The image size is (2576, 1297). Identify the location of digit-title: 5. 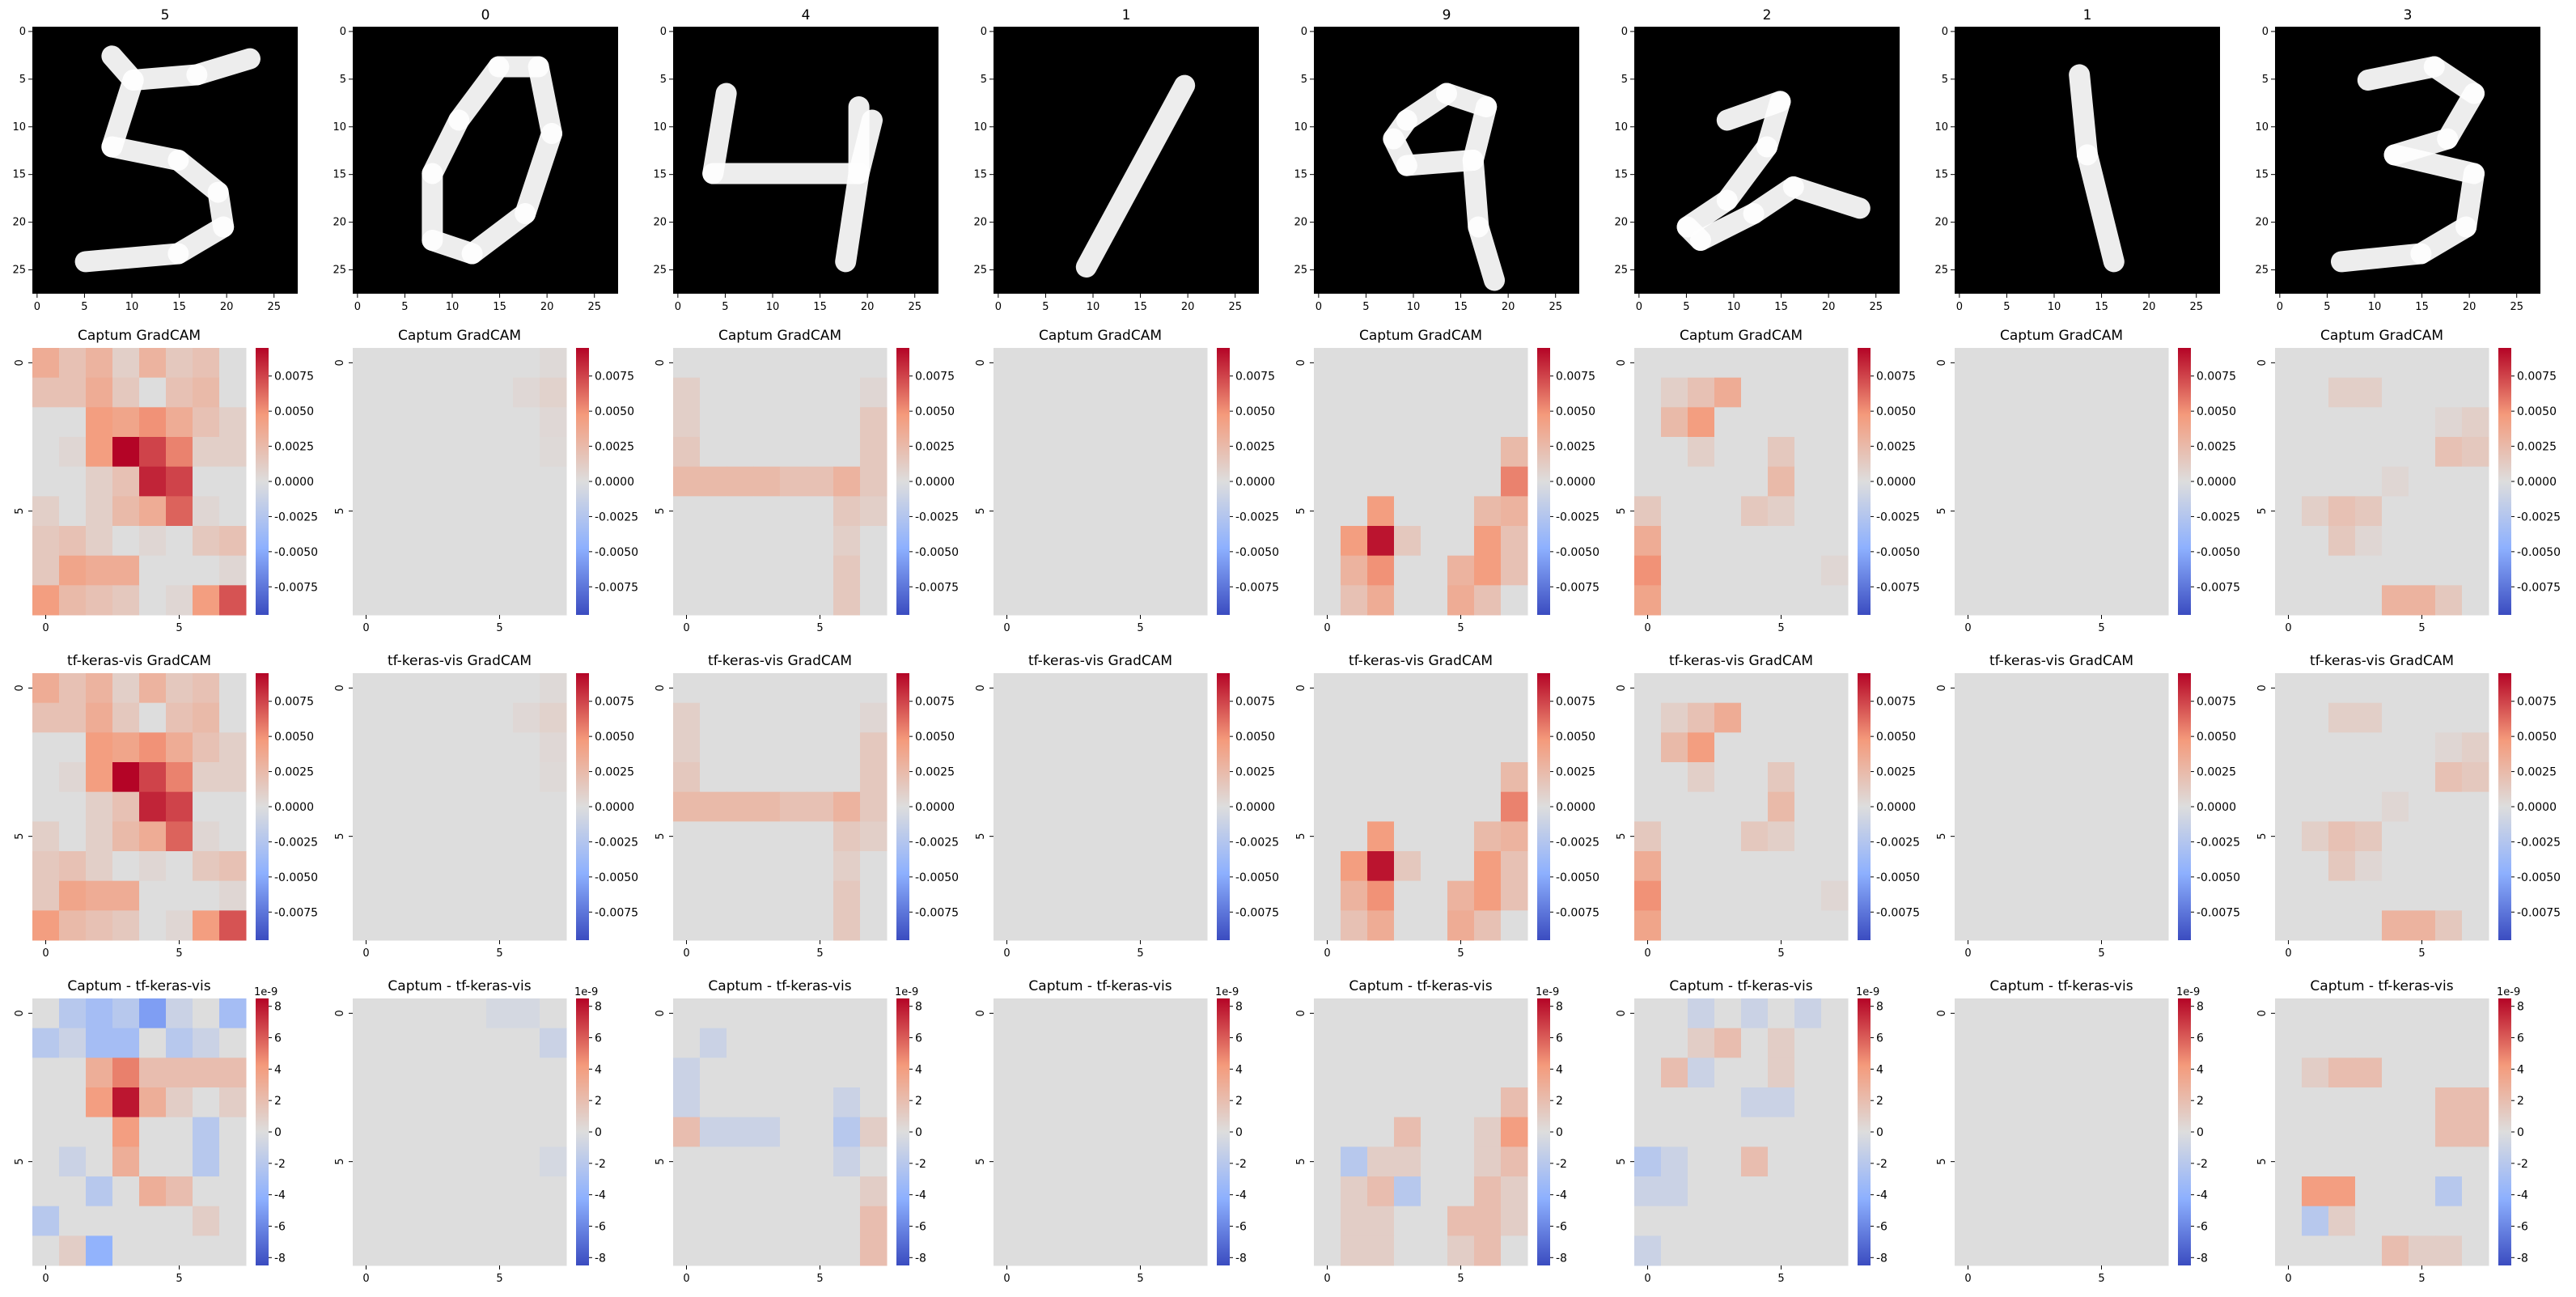
(165, 15).